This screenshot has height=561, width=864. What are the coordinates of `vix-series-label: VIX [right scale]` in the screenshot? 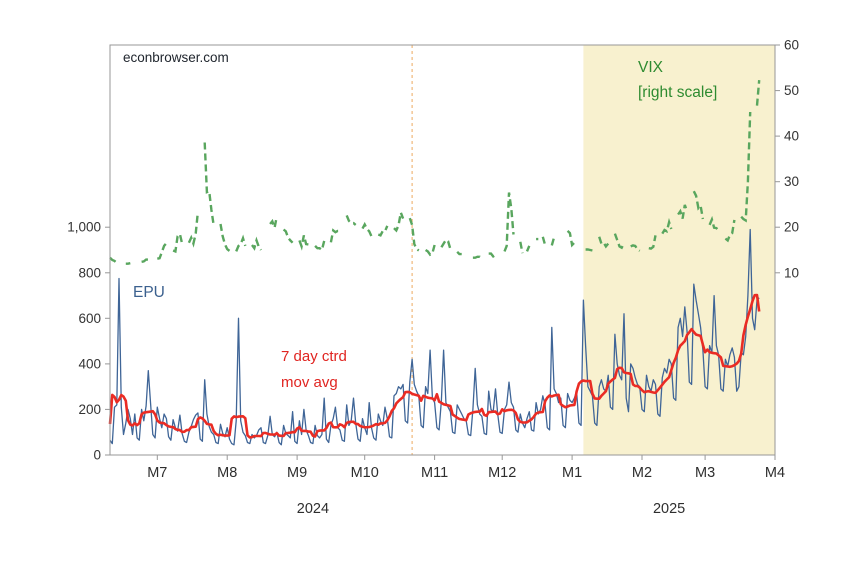 It's located at (677, 81).